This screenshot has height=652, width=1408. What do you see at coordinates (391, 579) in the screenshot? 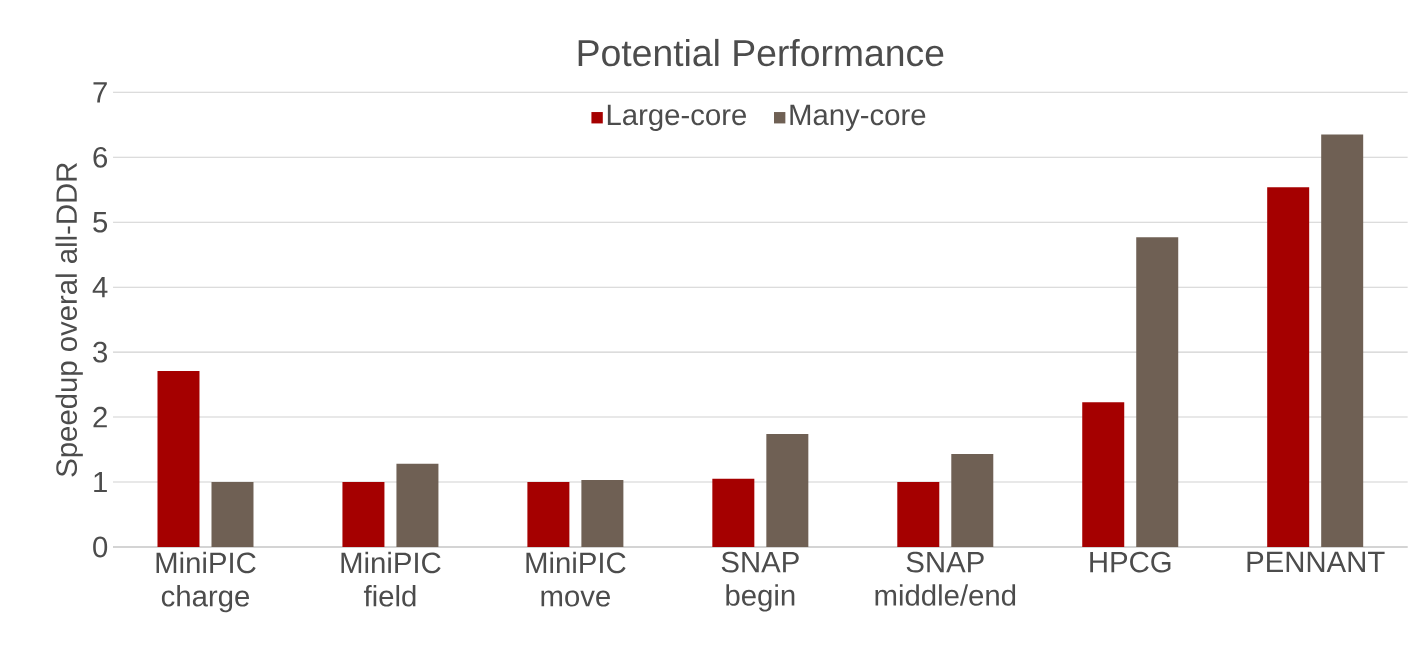
I see `x-tick-label: MiniPIC field` at bounding box center [391, 579].